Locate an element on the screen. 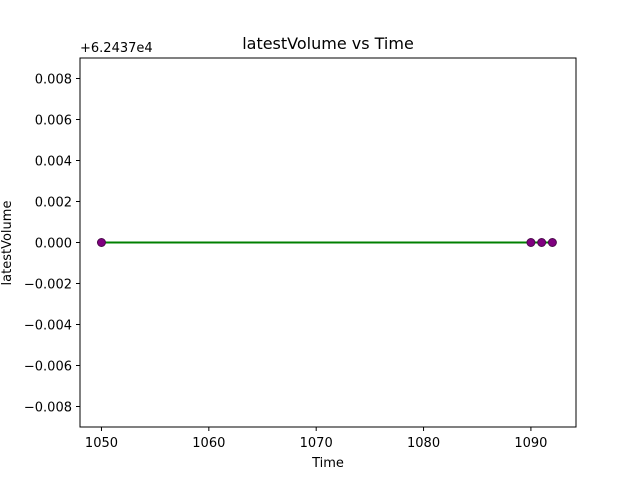 The image size is (640, 480). y-tick-label: −0.002 is located at coordinates (48, 285).